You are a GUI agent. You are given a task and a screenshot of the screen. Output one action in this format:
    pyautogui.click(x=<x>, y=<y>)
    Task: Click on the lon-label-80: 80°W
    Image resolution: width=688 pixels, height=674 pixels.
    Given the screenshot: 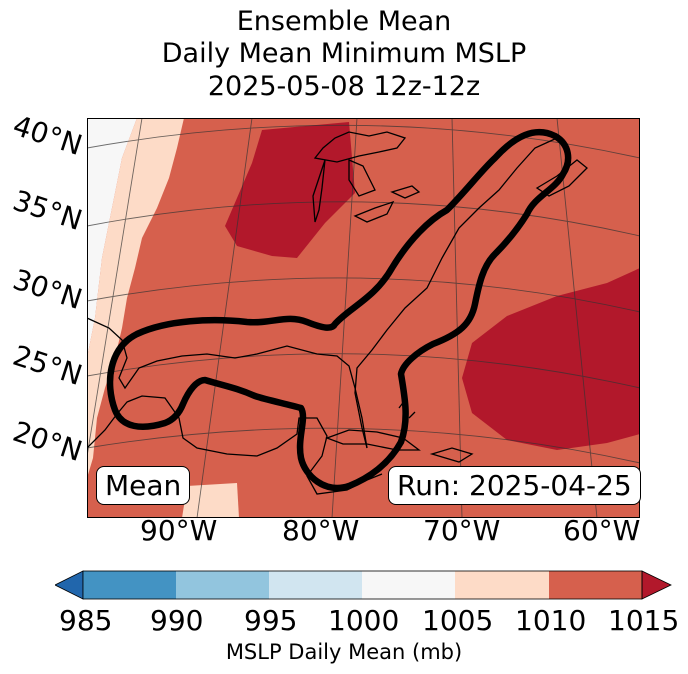 What is the action you would take?
    pyautogui.click(x=321, y=530)
    